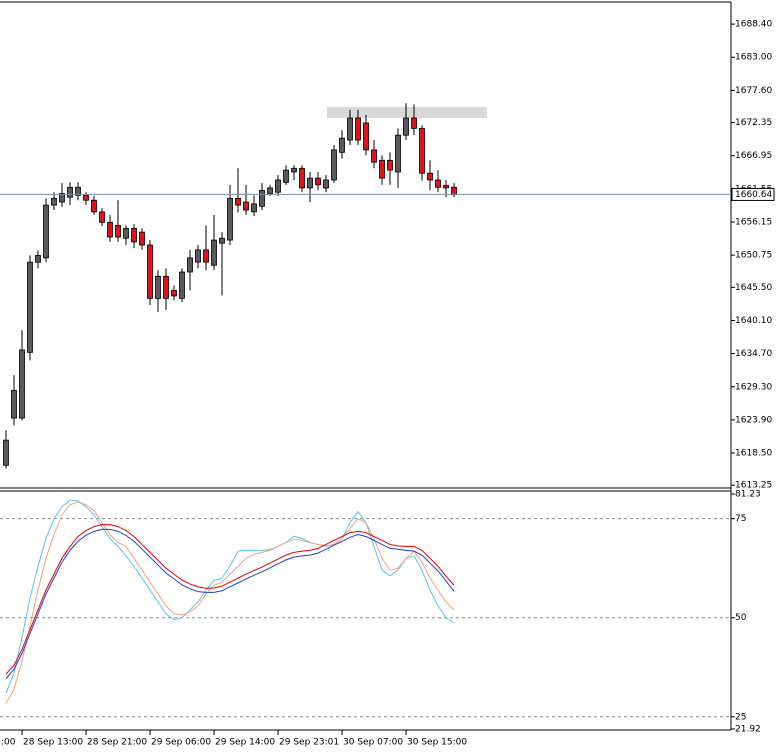 Image resolution: width=777 pixels, height=753 pixels. I want to click on y-tick-label: 25, so click(740, 717).